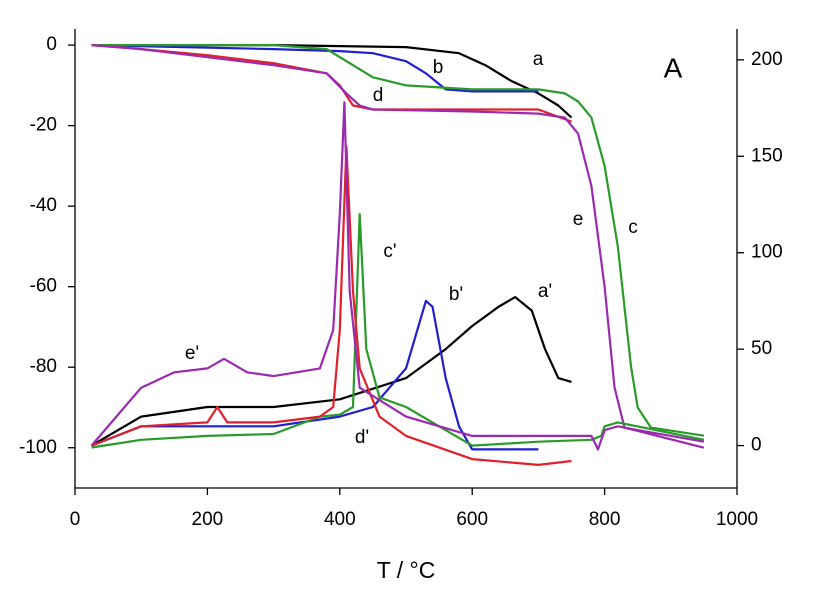 This screenshot has width=820, height=590. Describe the element at coordinates (43, 205) in the screenshot. I see `y-tick-label: -40` at that location.